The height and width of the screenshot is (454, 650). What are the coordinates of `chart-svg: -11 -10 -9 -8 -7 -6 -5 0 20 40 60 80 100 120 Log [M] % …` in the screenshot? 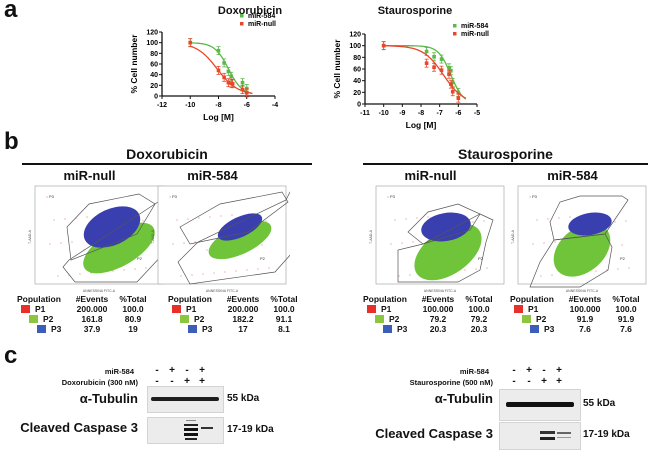 It's located at (410, 76).